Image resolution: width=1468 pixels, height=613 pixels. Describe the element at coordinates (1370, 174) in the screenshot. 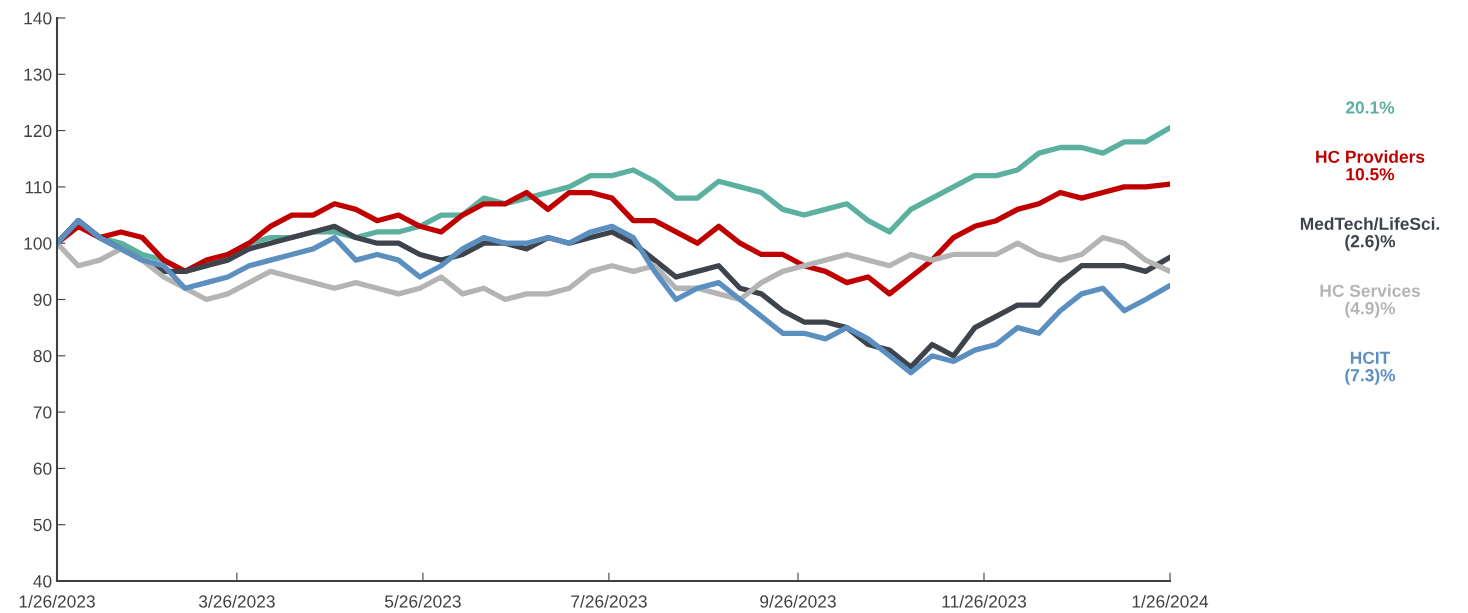

I see `text: 10.5%` at that location.